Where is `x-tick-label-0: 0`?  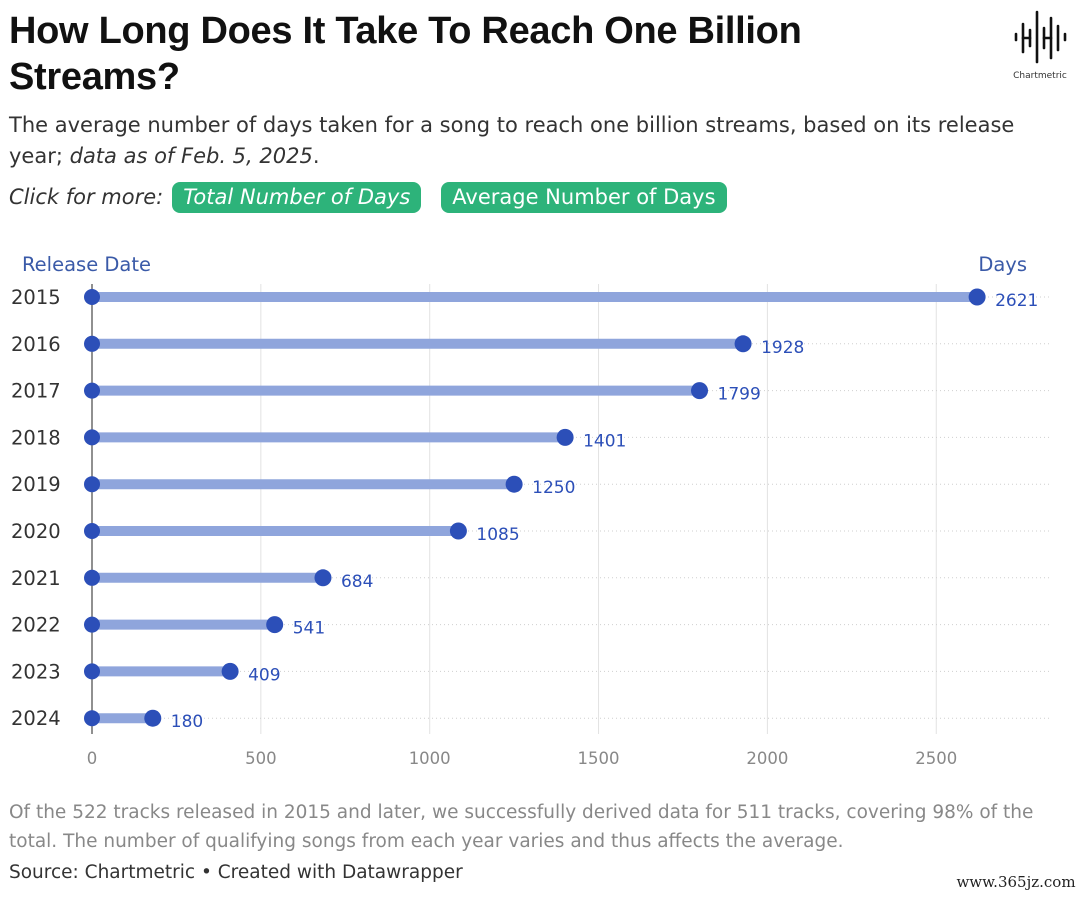 x-tick-label-0: 0 is located at coordinates (92, 758).